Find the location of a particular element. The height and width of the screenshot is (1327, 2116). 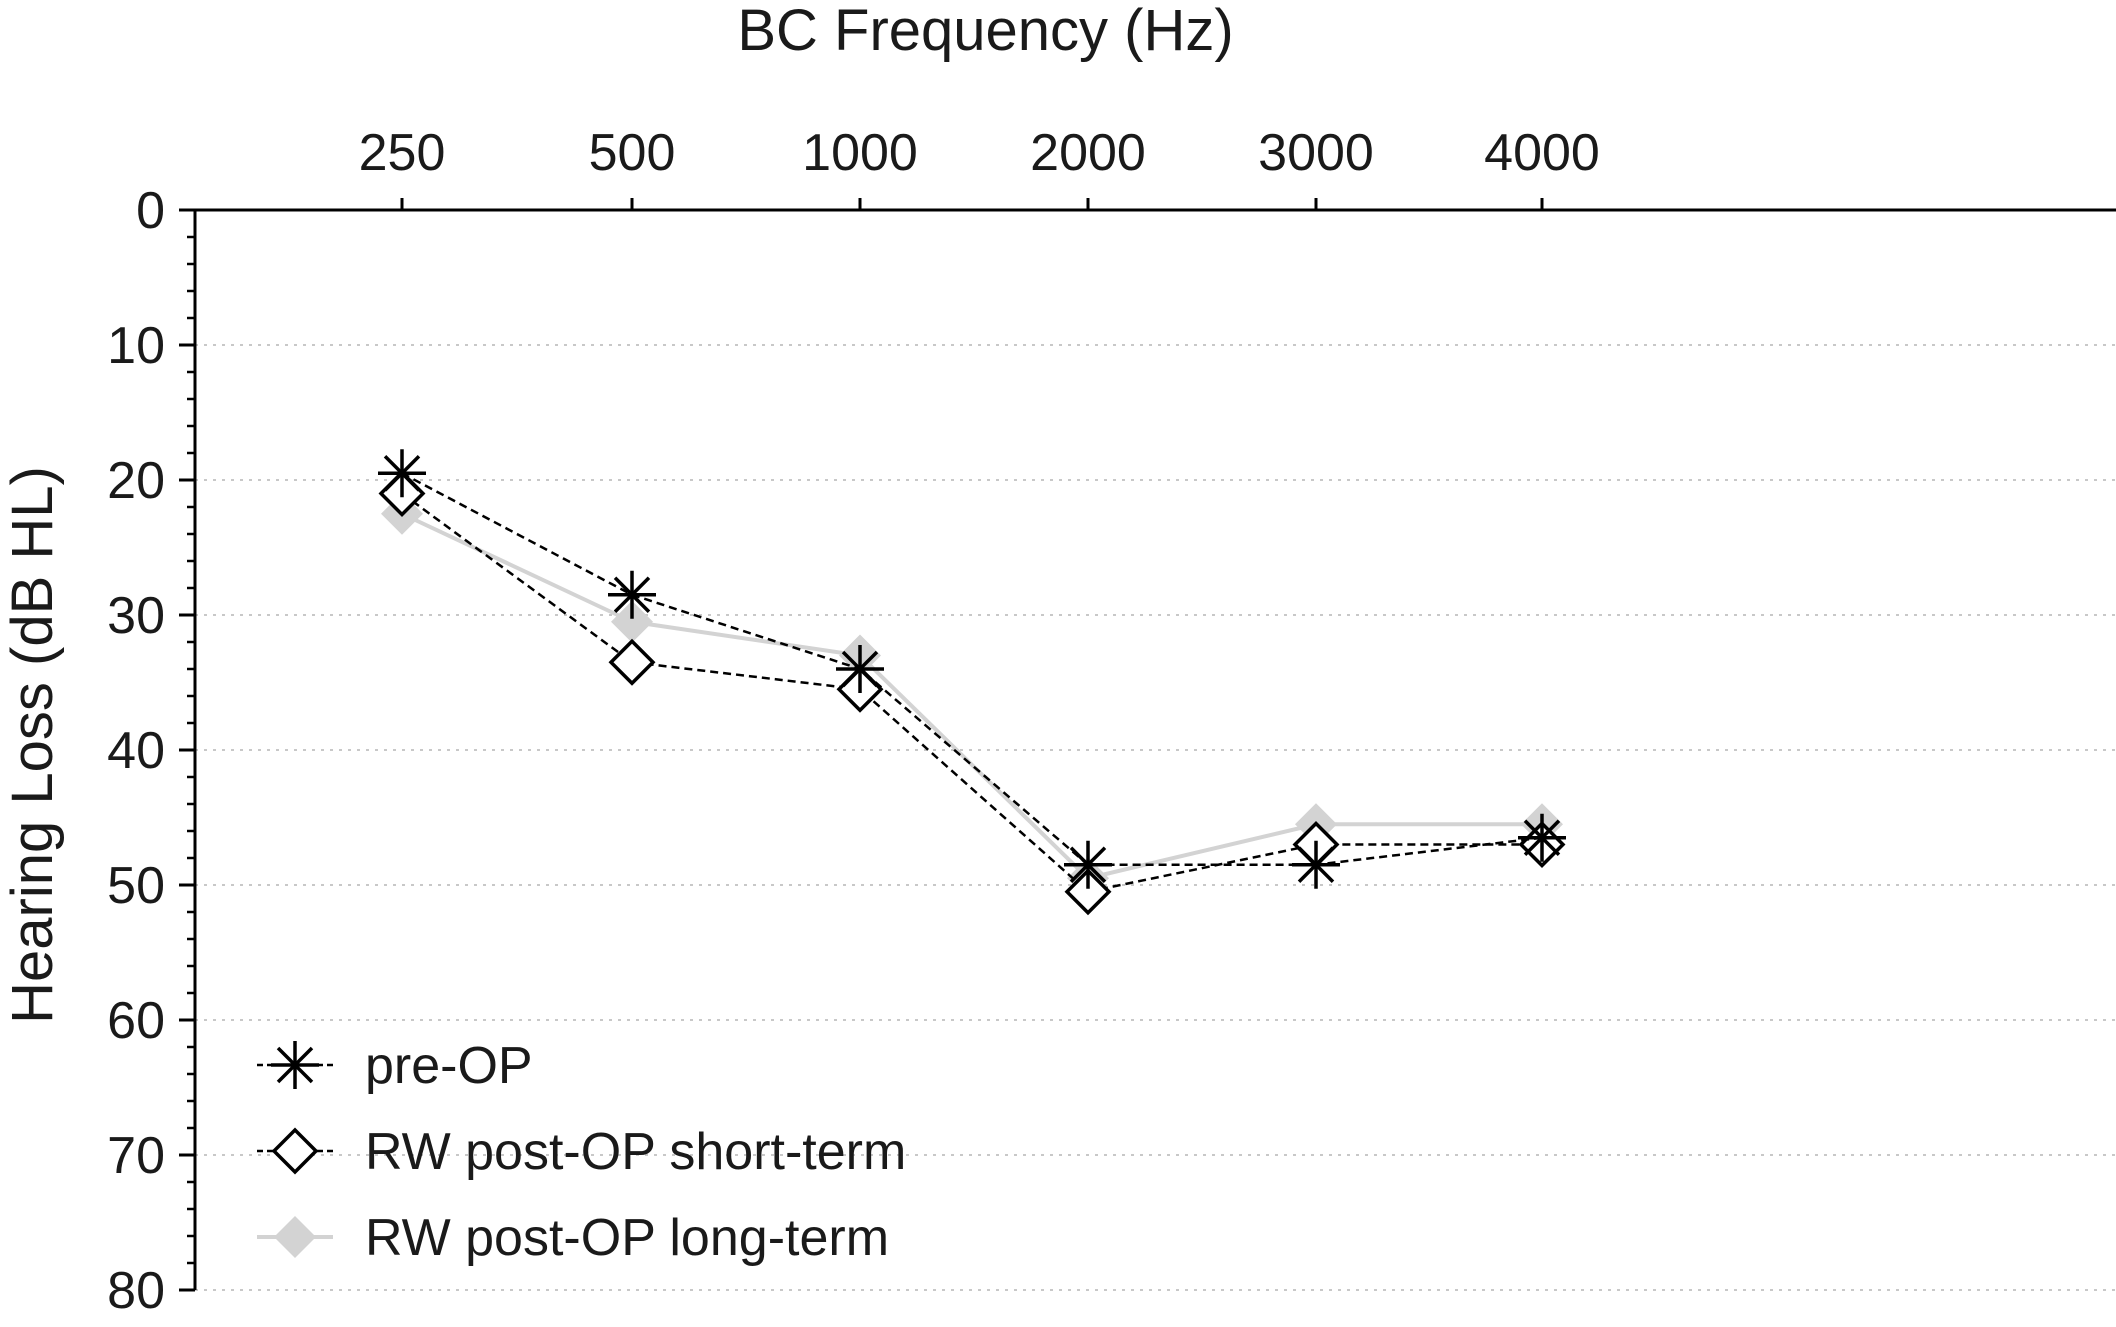

x-tick-label-2000: 2000 is located at coordinates (1088, 153).